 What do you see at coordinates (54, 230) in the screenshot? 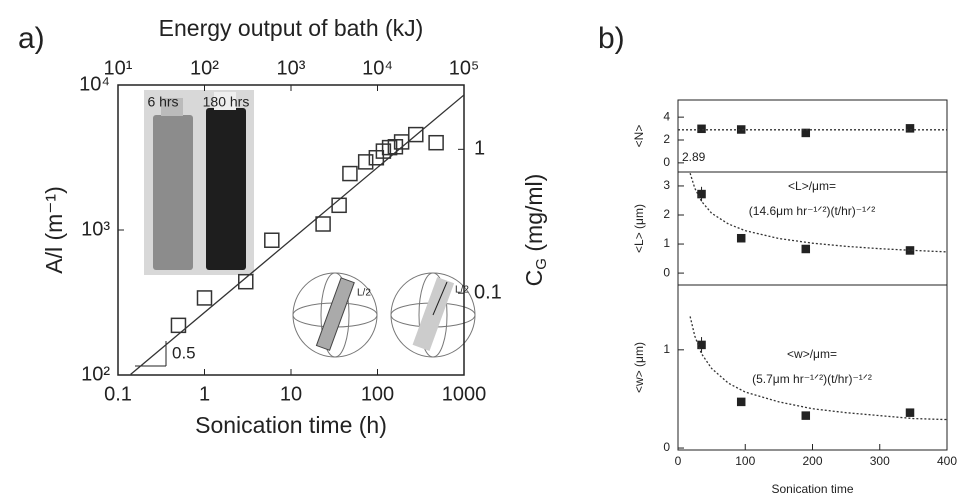
I see `y-axis-label: A/l (m⁻¹)` at bounding box center [54, 230].